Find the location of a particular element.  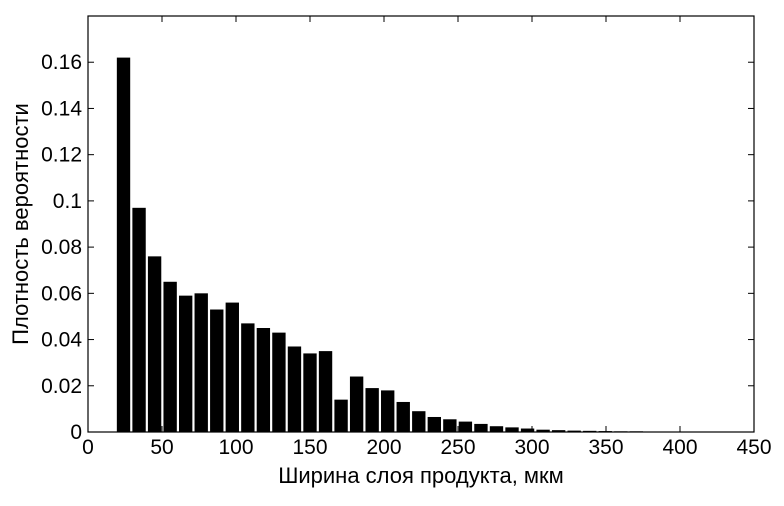

y-tick-label: 0.1 is located at coordinates (67, 201).